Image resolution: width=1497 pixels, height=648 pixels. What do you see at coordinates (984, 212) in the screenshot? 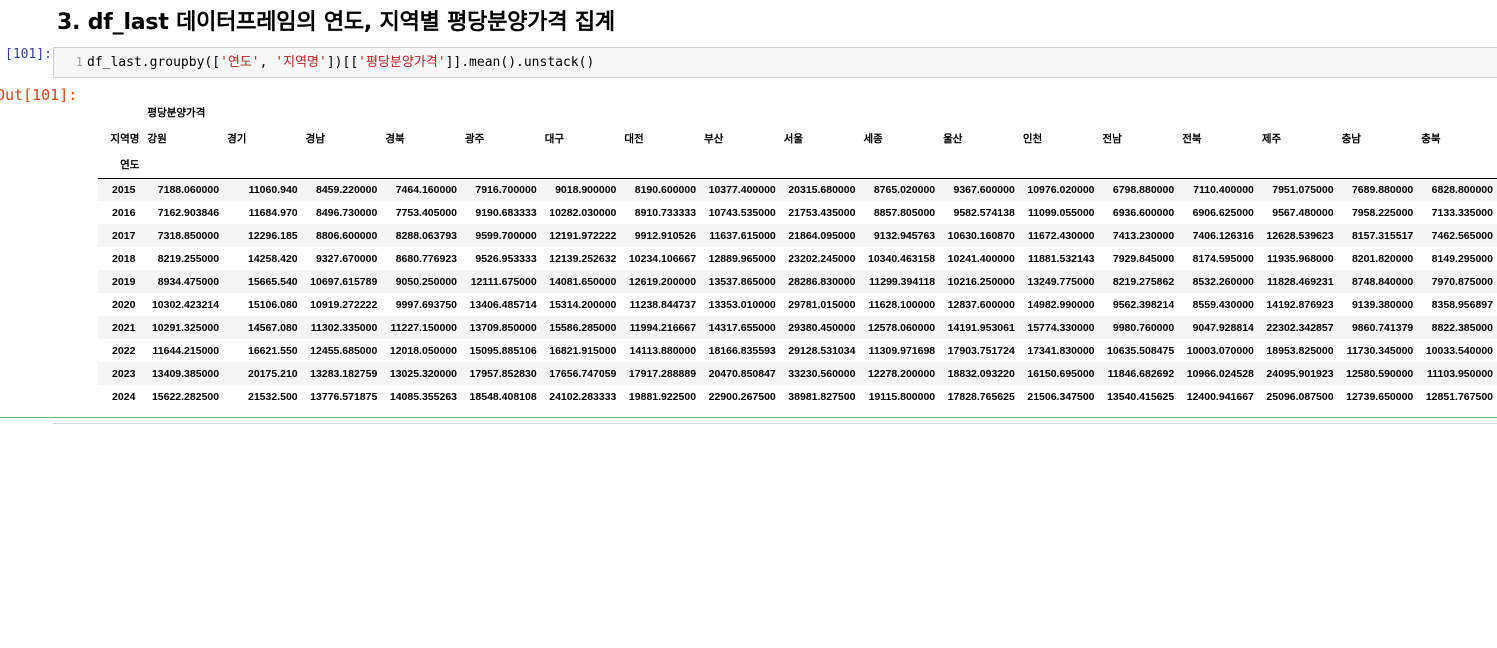
I see `table-cell: 9582.574138` at bounding box center [984, 212].